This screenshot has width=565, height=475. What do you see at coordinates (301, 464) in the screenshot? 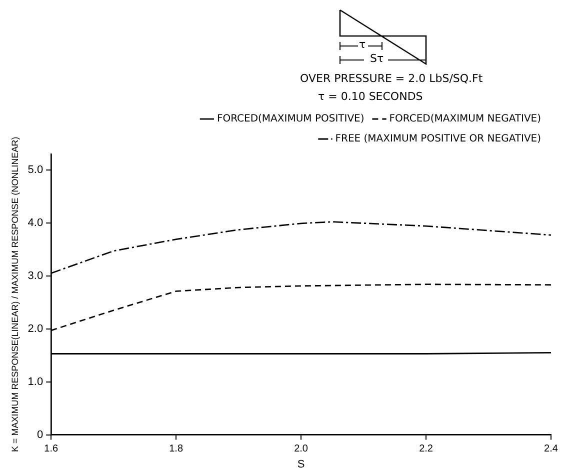
I see `x-axis-title: S` at bounding box center [301, 464].